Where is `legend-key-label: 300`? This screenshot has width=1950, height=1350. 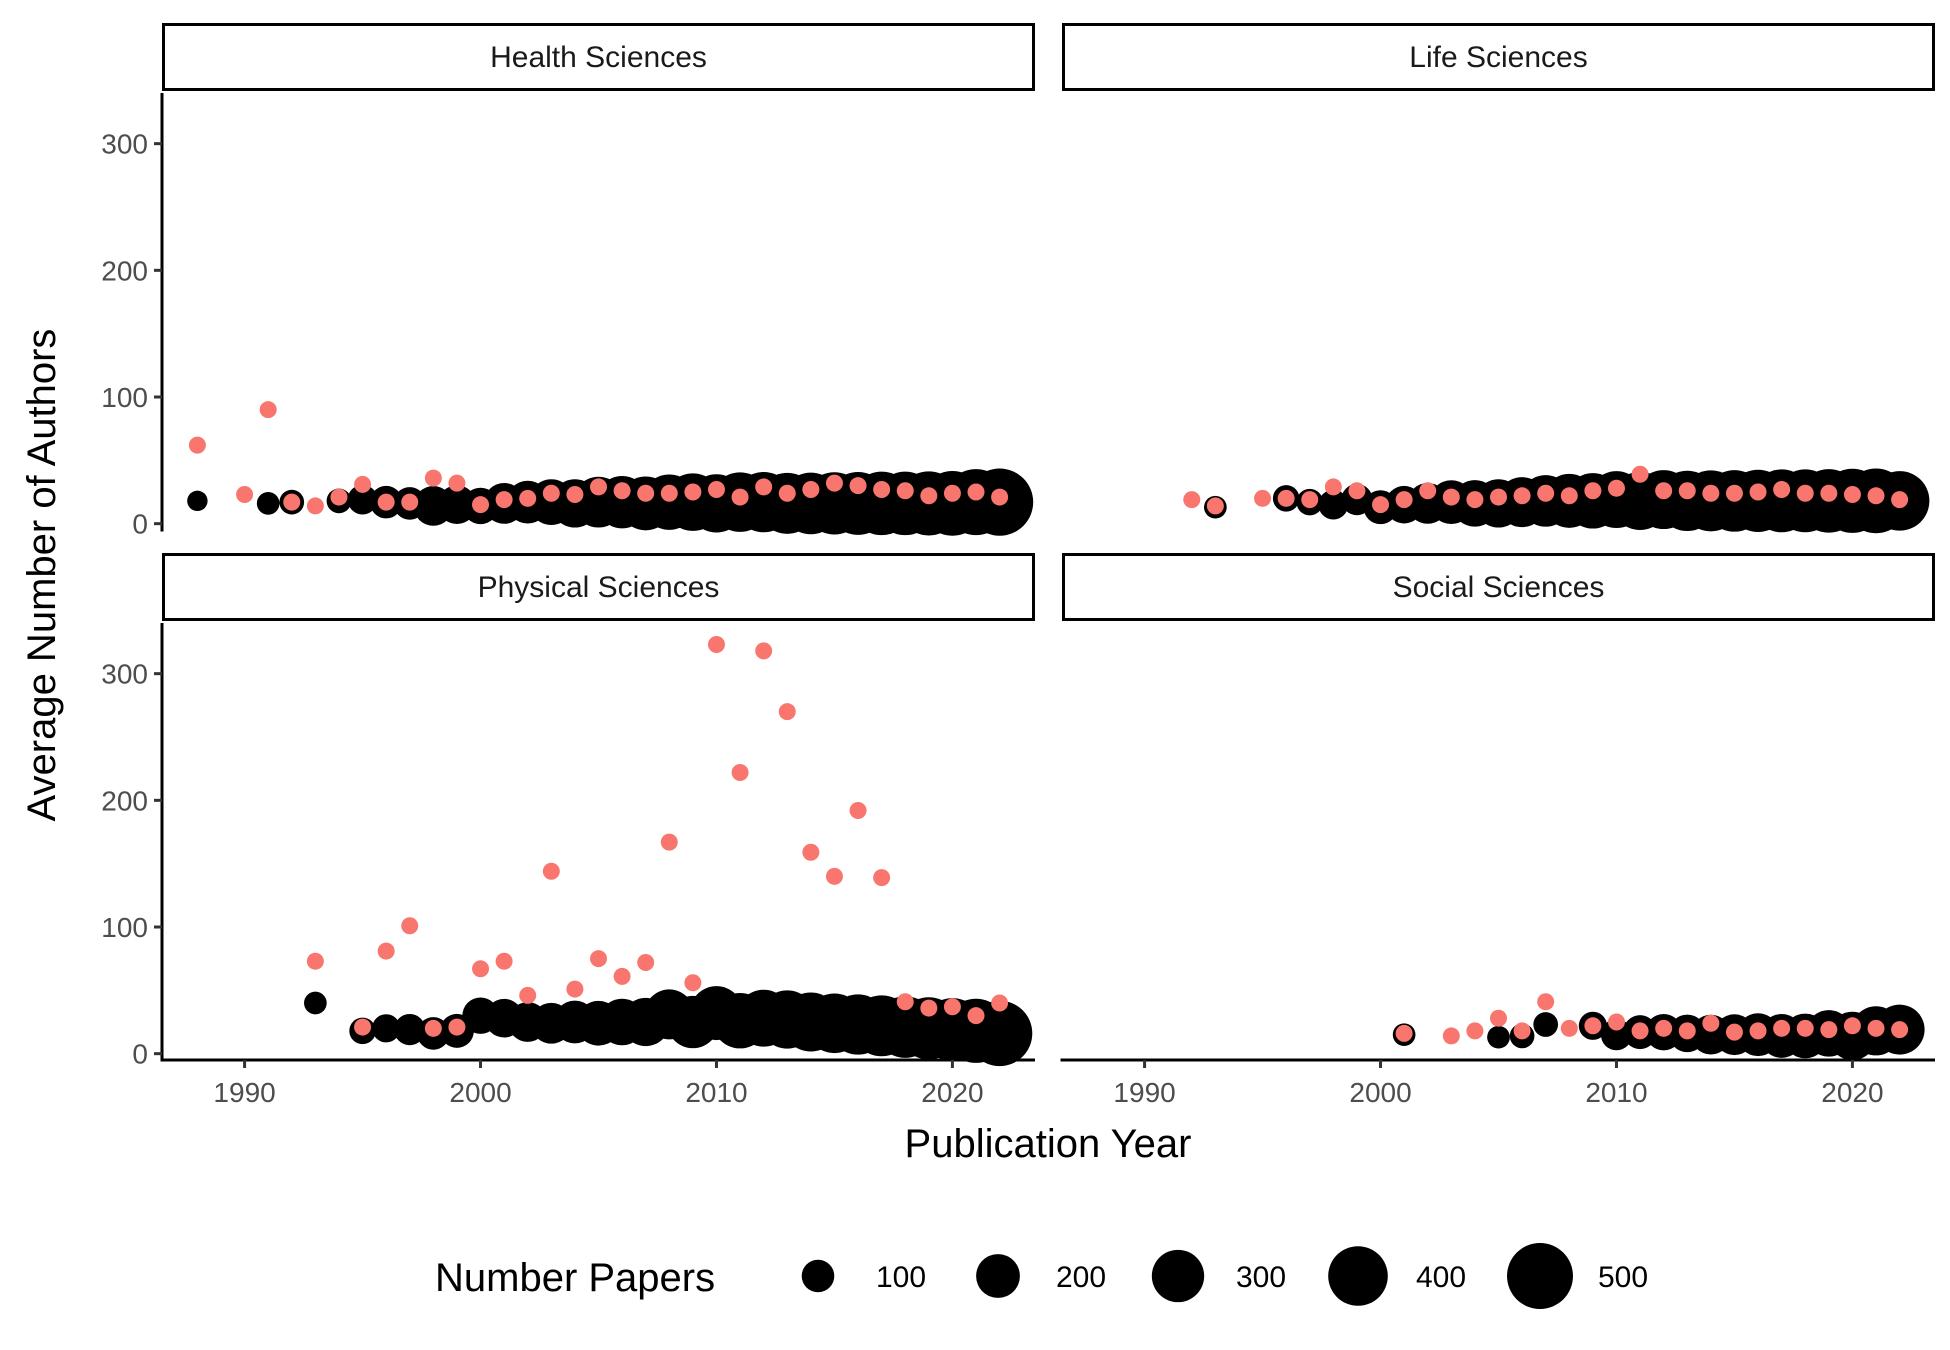 legend-key-label: 300 is located at coordinates (1261, 1277).